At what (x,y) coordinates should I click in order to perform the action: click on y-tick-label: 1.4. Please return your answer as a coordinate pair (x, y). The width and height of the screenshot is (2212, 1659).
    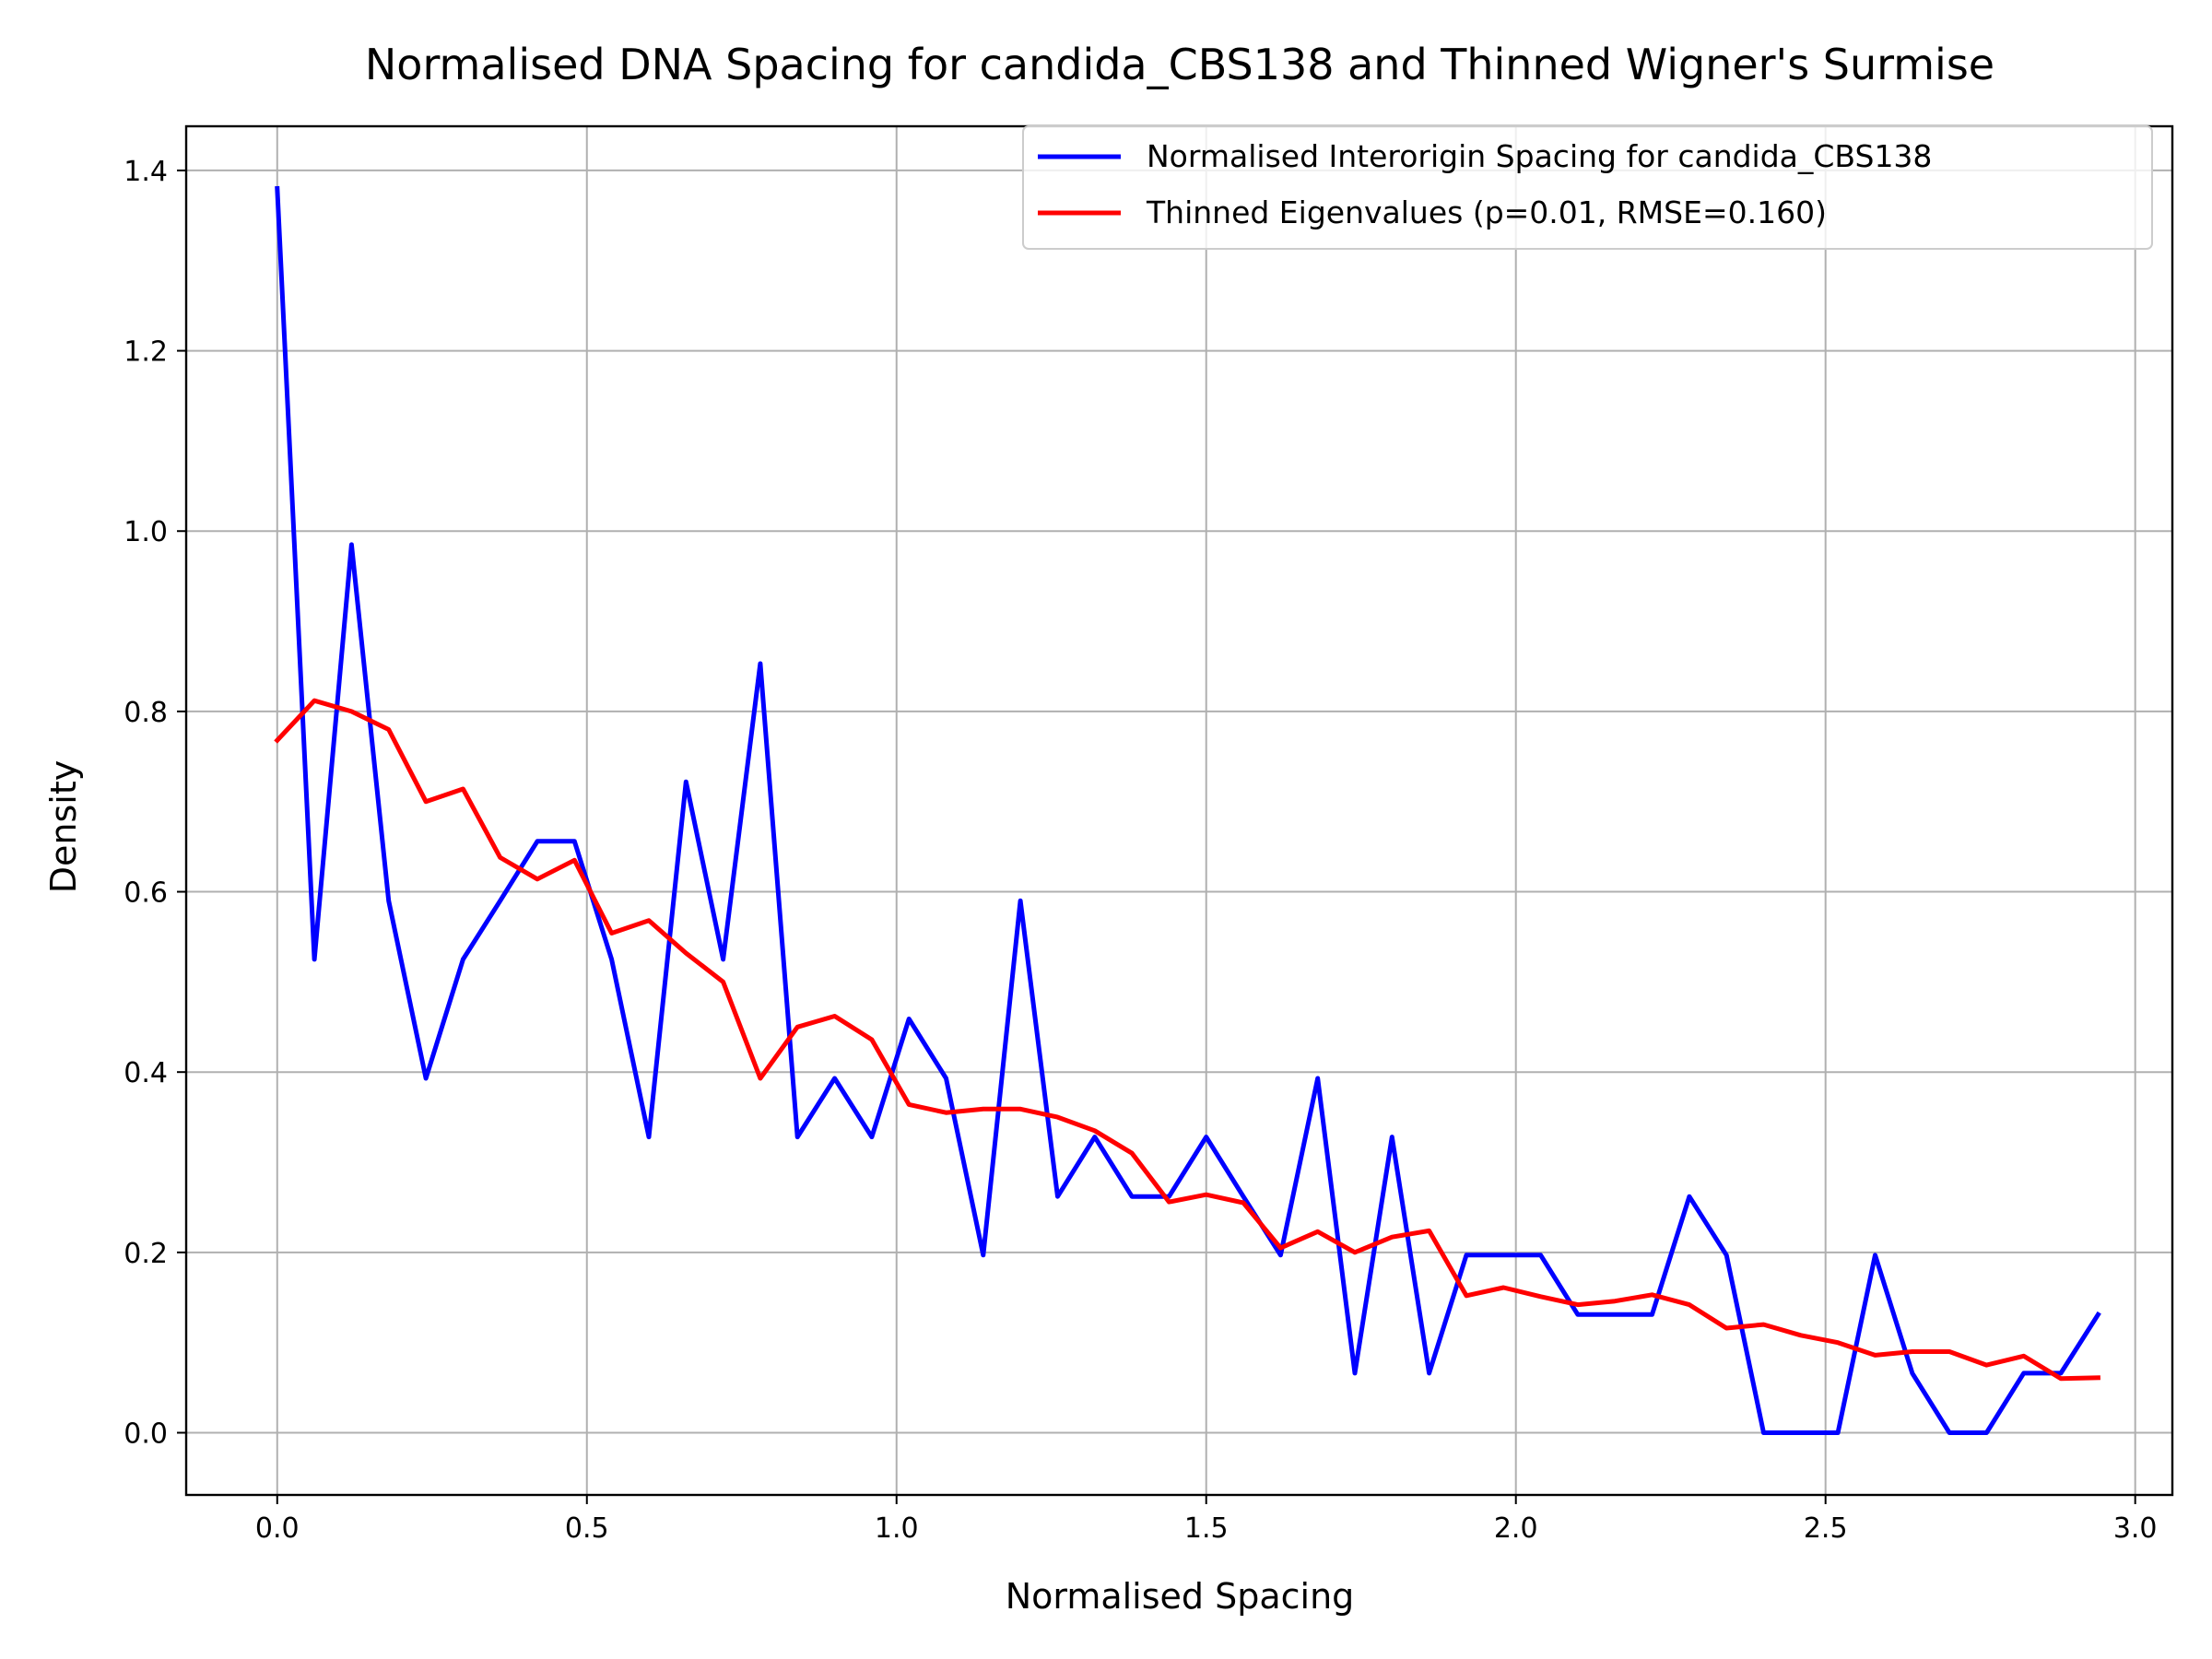
    Looking at the image, I should click on (146, 172).